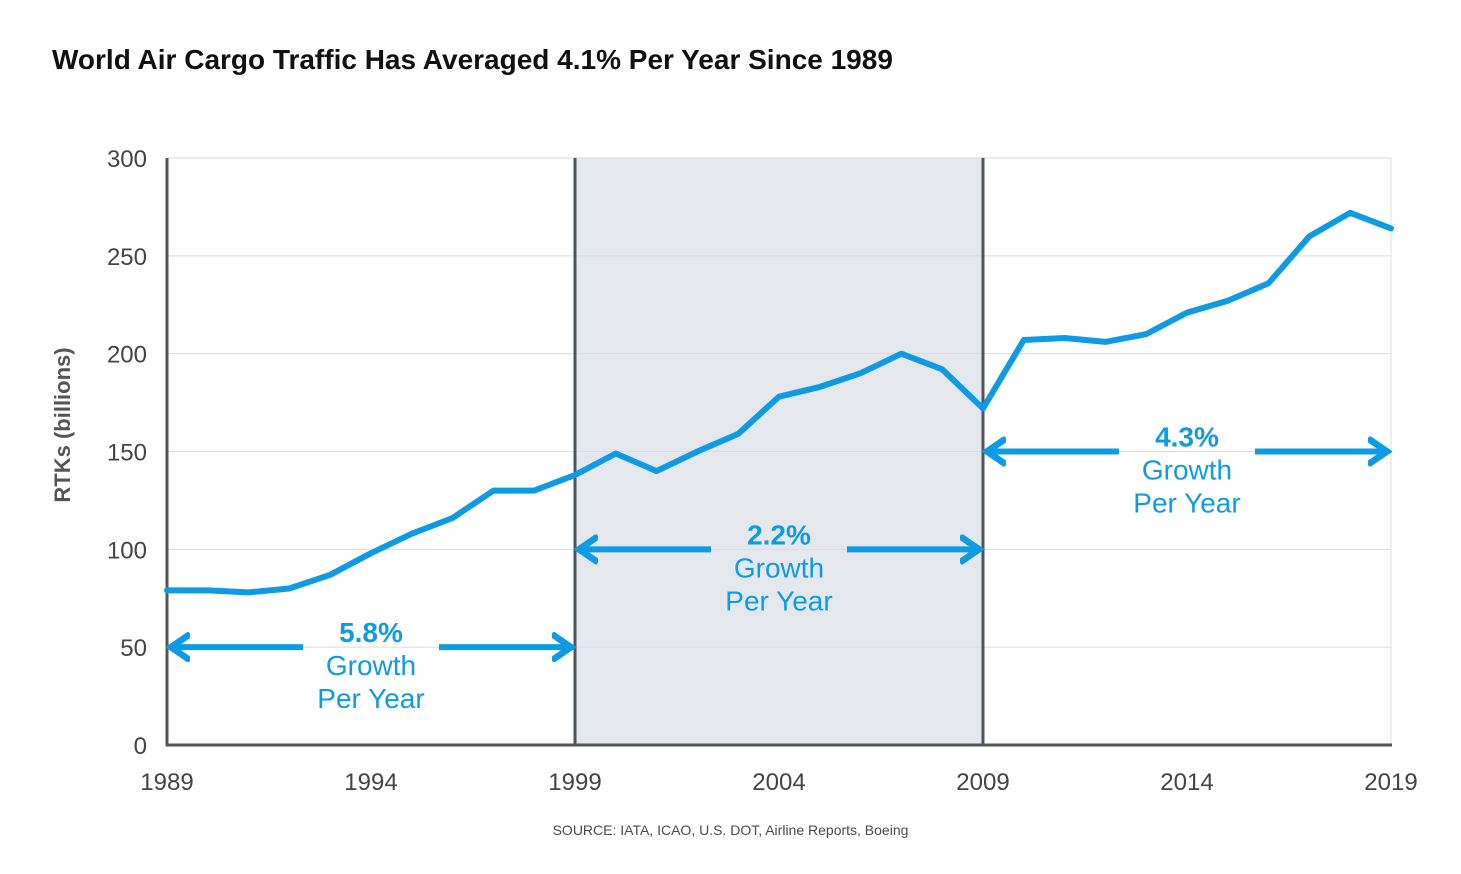  What do you see at coordinates (982, 782) in the screenshot?
I see `x-tick-label: 2009` at bounding box center [982, 782].